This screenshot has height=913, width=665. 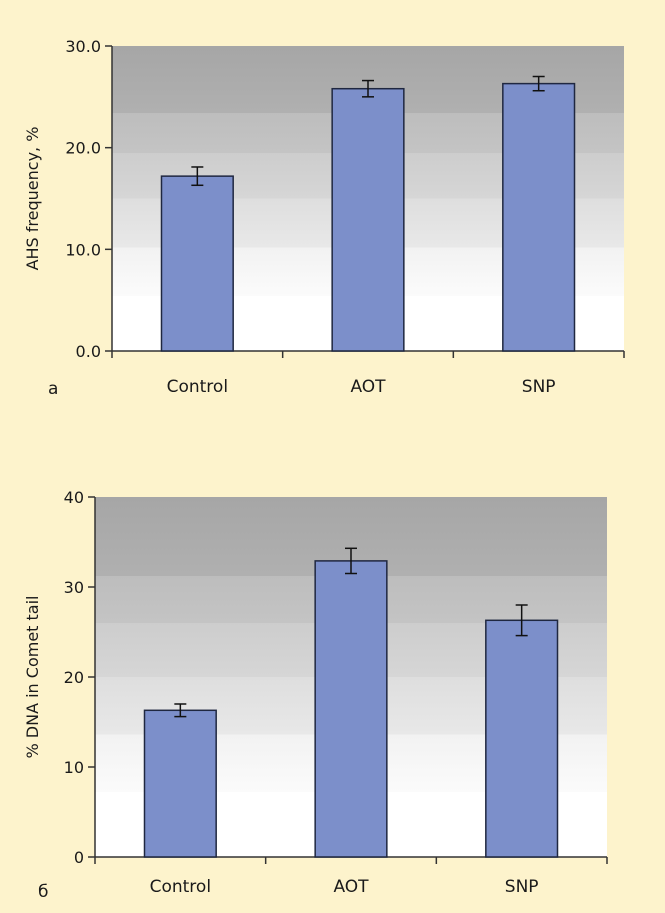 I want to click on y-tick-label: 20.0, so click(x=83, y=148).